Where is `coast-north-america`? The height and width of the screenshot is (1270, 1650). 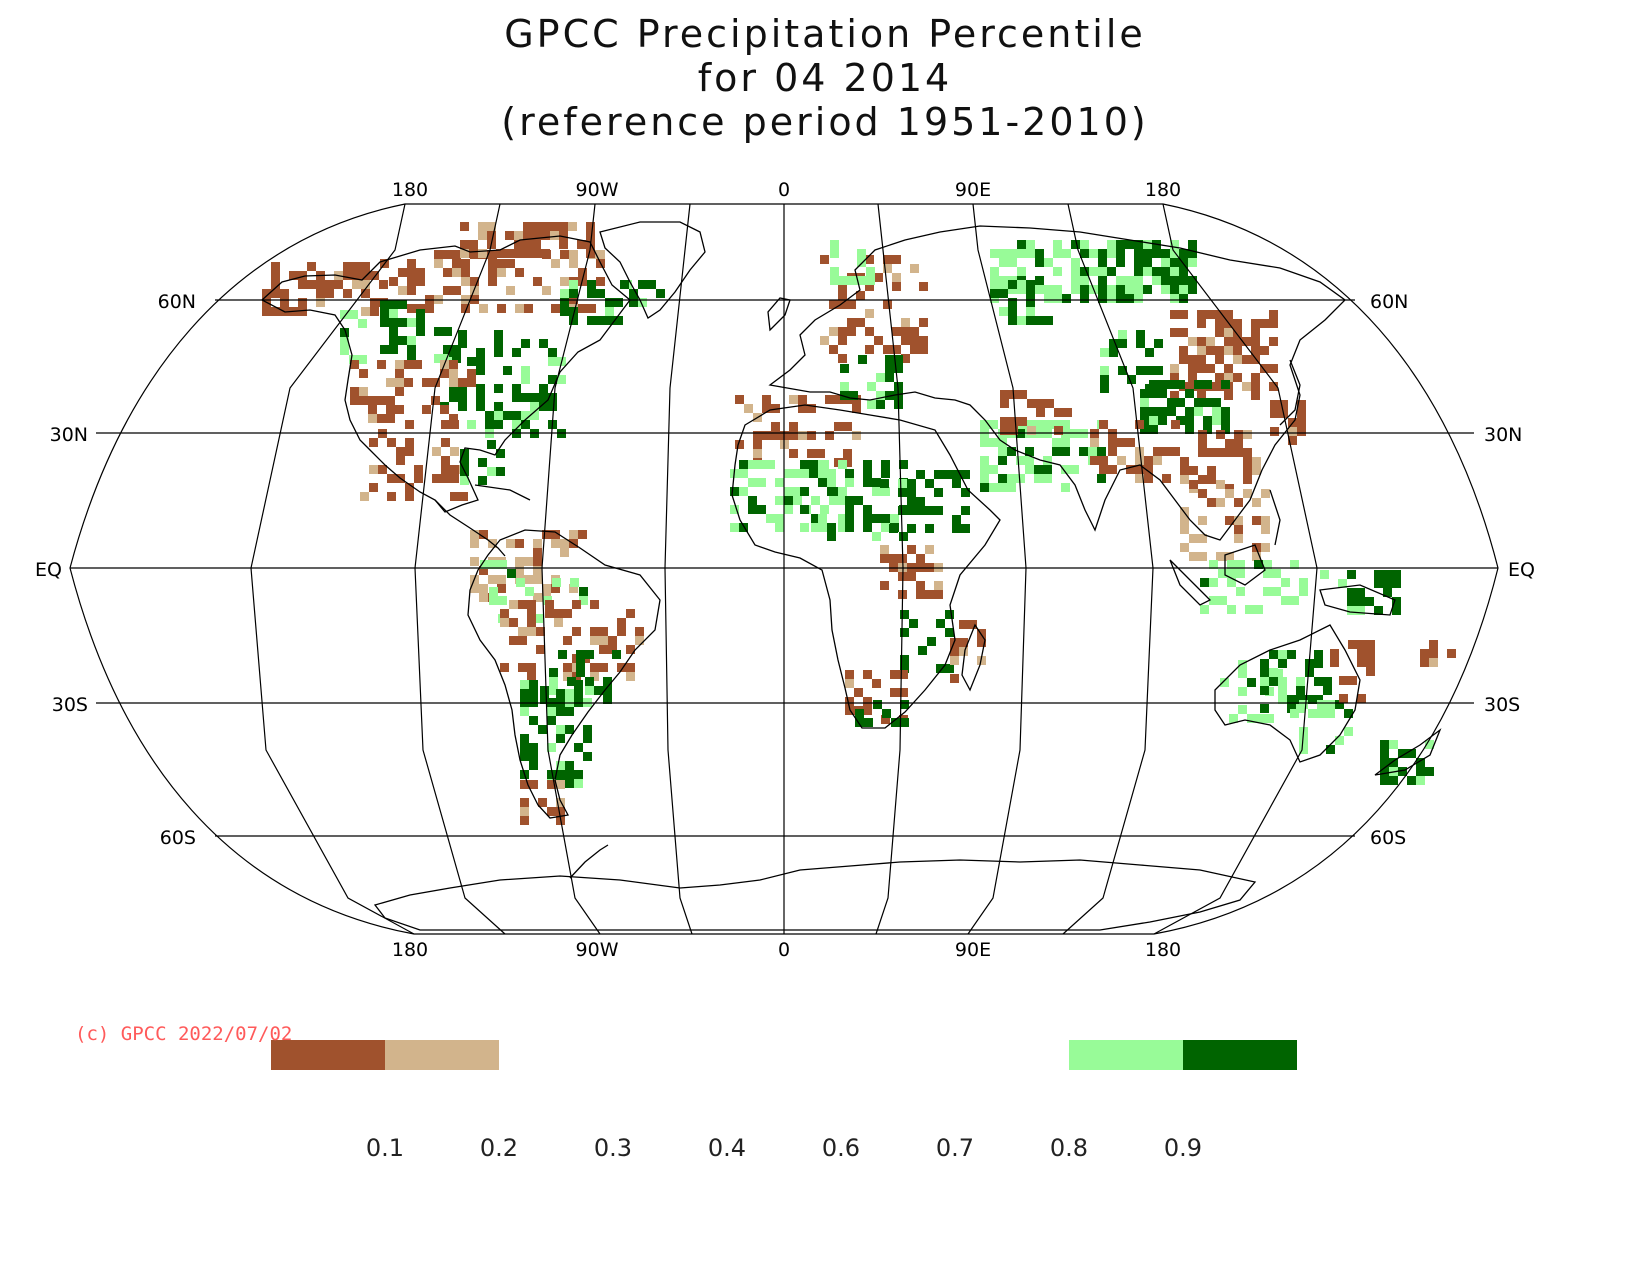
coast-north-america is located at coordinates (445, 374).